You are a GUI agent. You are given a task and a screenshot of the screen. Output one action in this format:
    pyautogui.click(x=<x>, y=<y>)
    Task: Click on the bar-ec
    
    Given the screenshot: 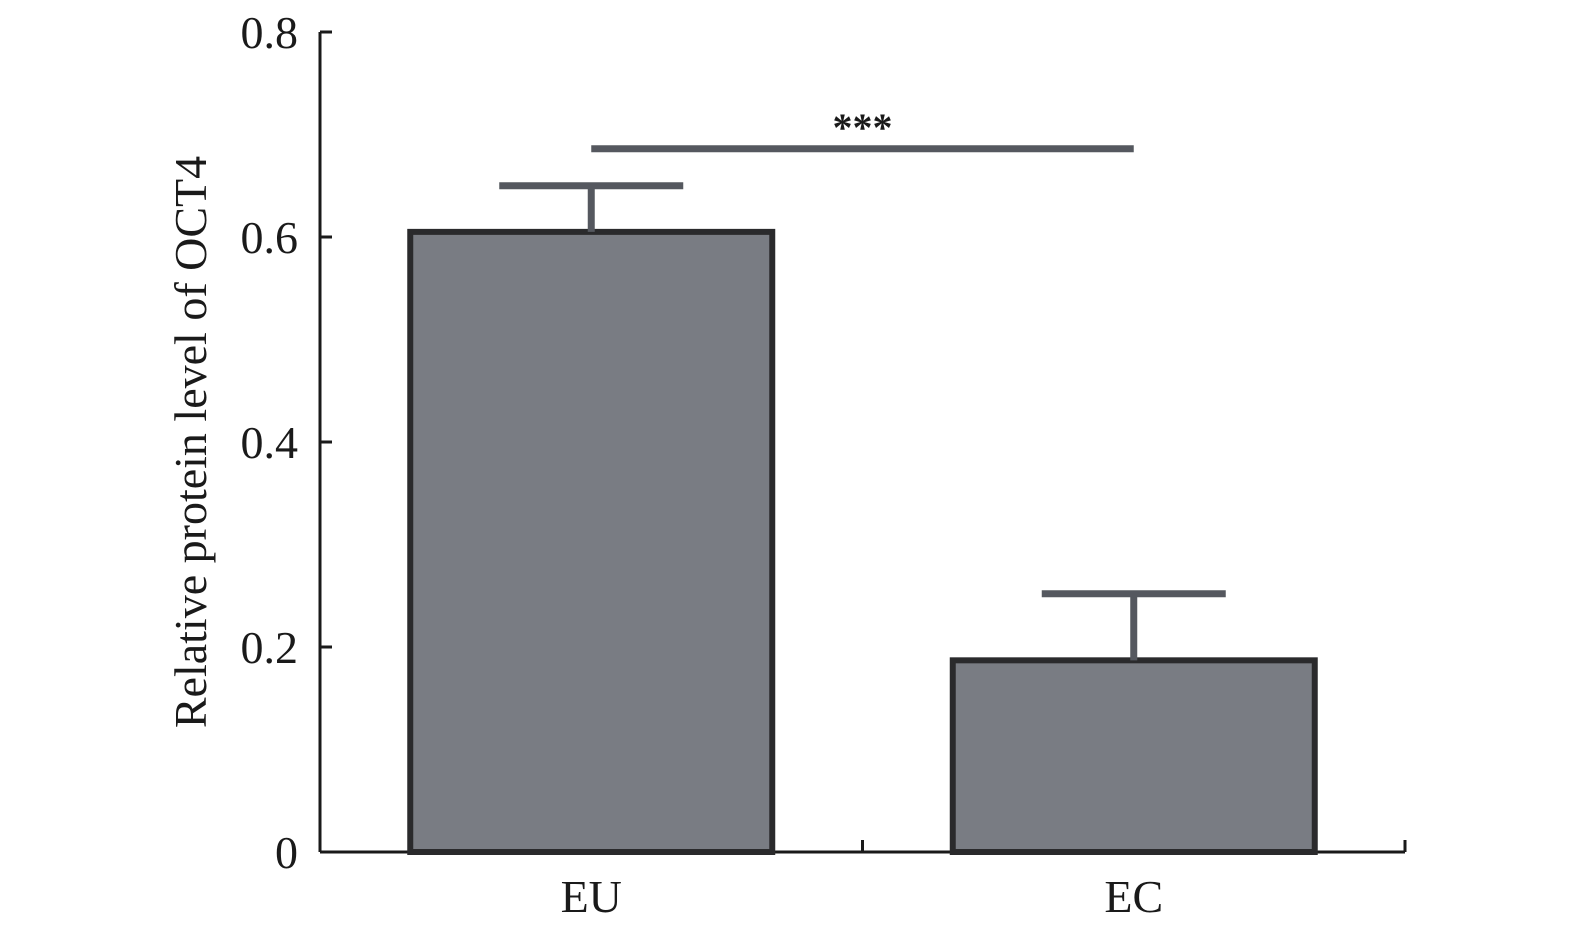 What is the action you would take?
    pyautogui.click(x=1133, y=756)
    